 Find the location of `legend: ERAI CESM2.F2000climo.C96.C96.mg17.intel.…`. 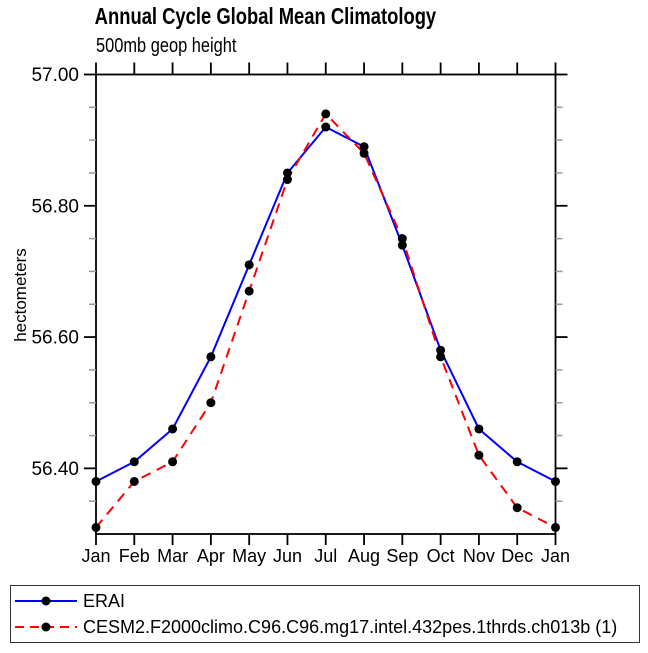

legend: ERAI CESM2.F2000climo.C96.C96.mg17.intel.… is located at coordinates (325, 614).